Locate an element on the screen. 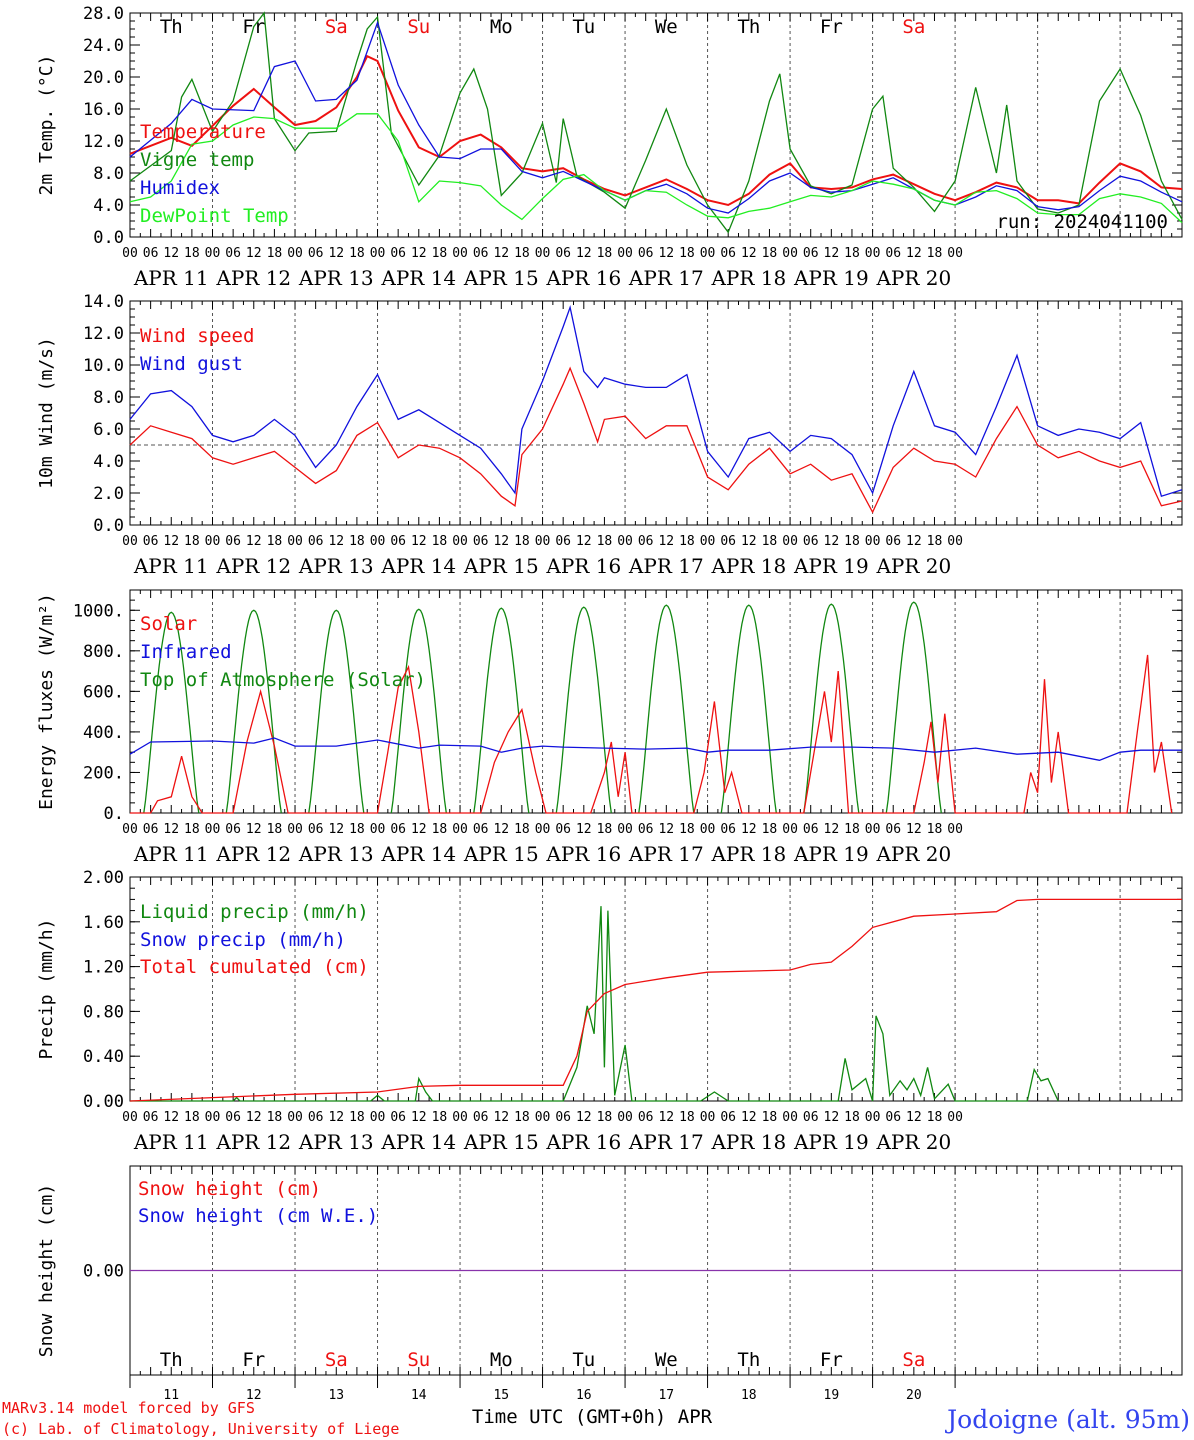  day-name-top: Th is located at coordinates (171, 27).